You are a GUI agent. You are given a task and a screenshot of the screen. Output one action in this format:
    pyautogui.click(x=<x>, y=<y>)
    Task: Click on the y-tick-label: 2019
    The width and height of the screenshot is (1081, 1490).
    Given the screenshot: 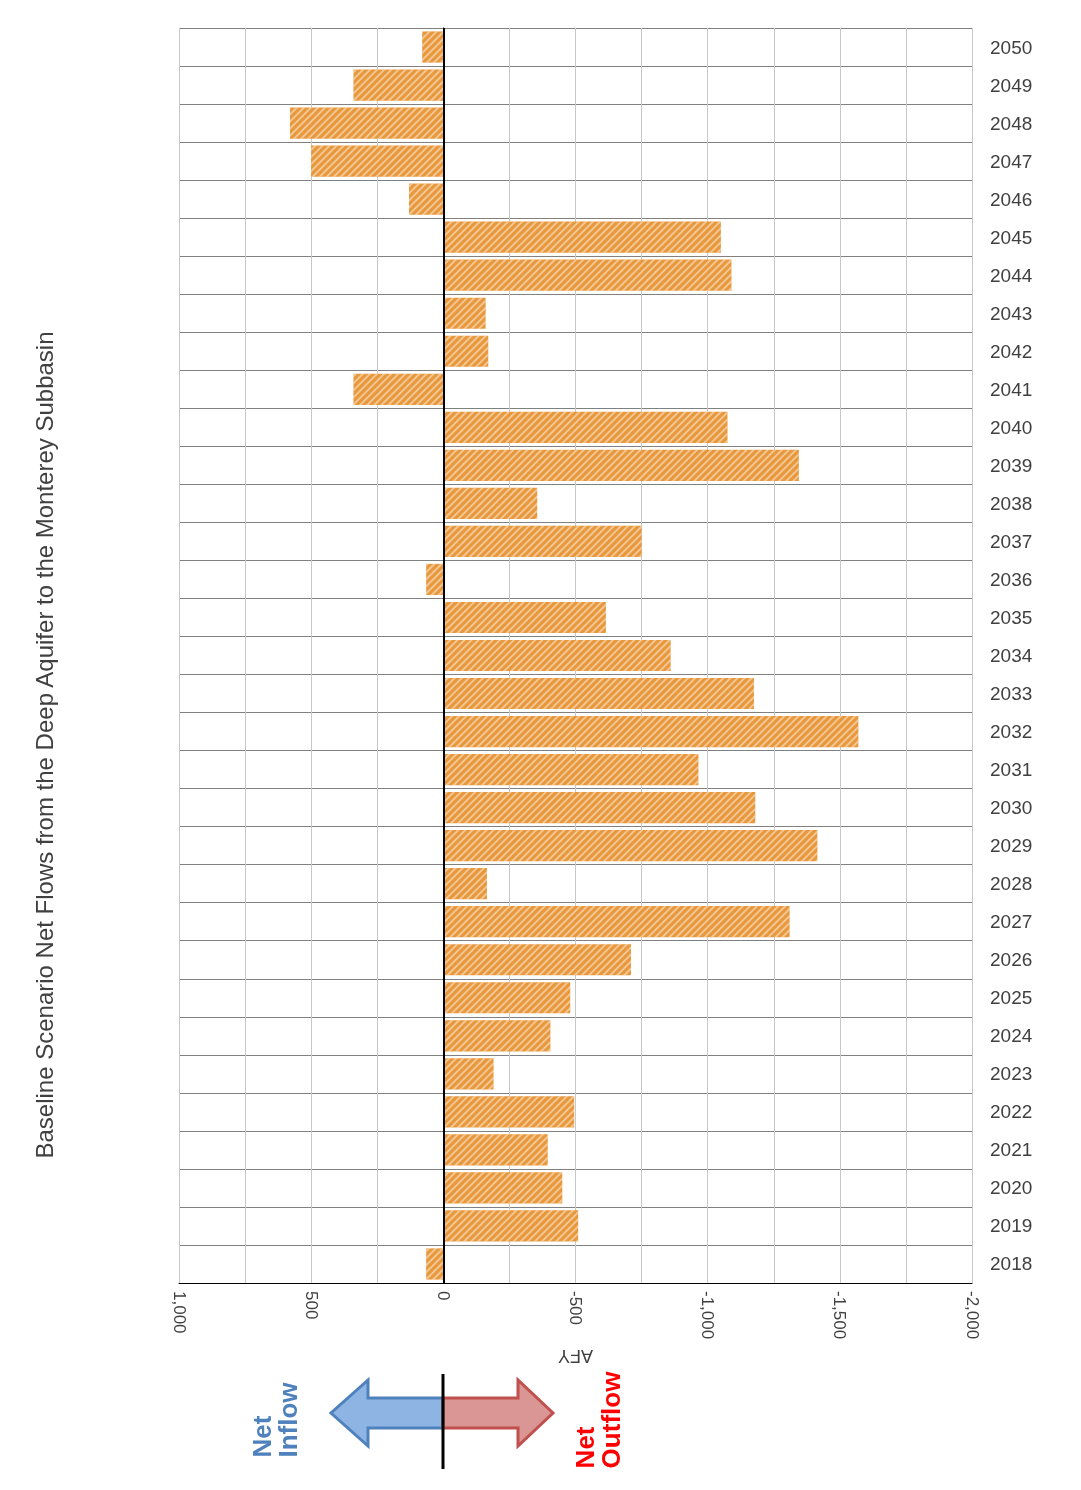 What is the action you would take?
    pyautogui.click(x=1011, y=1226)
    